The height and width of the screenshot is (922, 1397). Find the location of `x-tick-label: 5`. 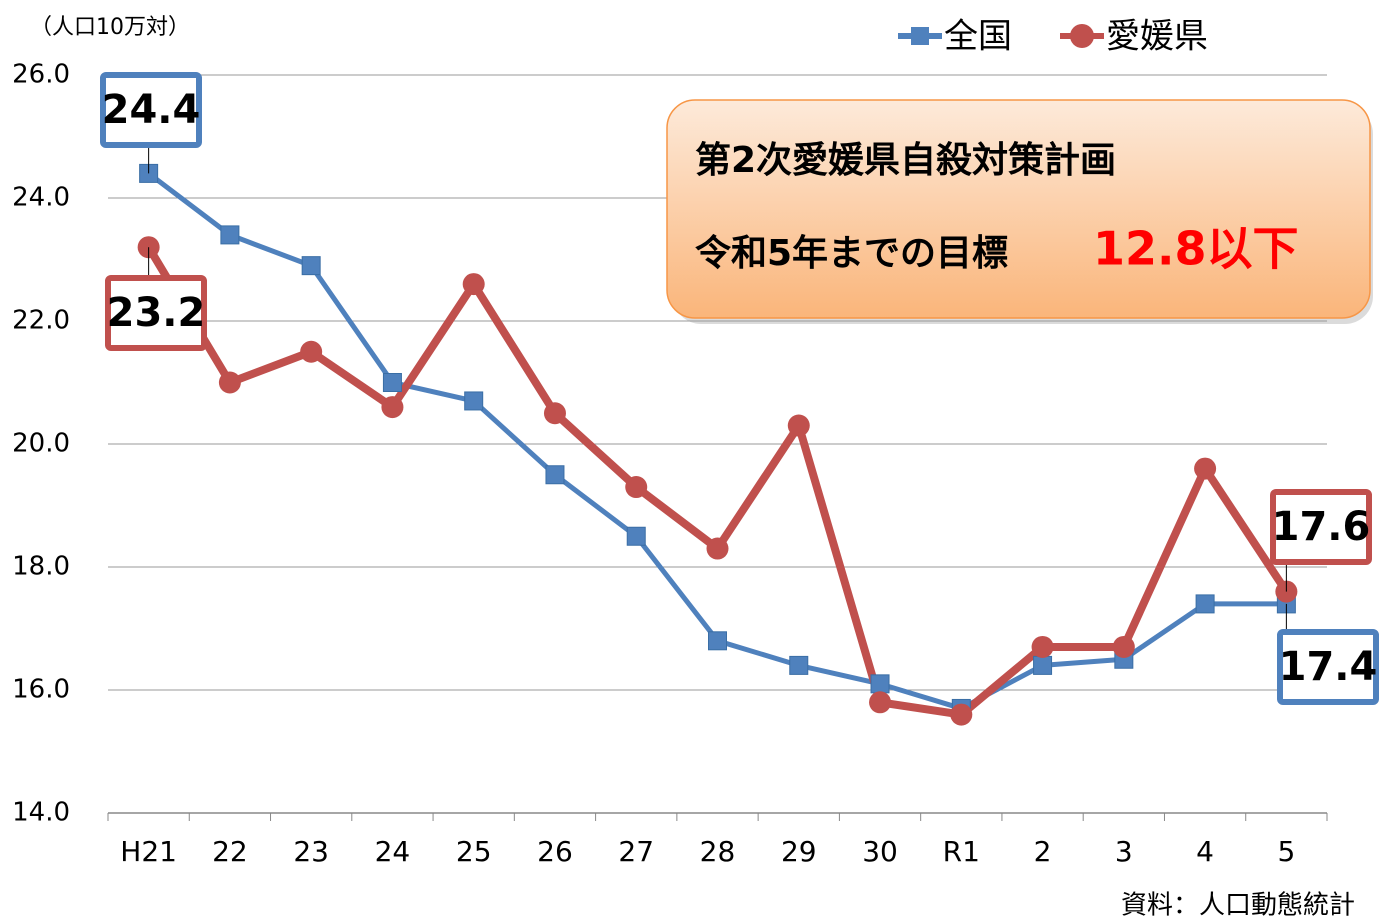

x-tick-label: 5 is located at coordinates (1286, 851).